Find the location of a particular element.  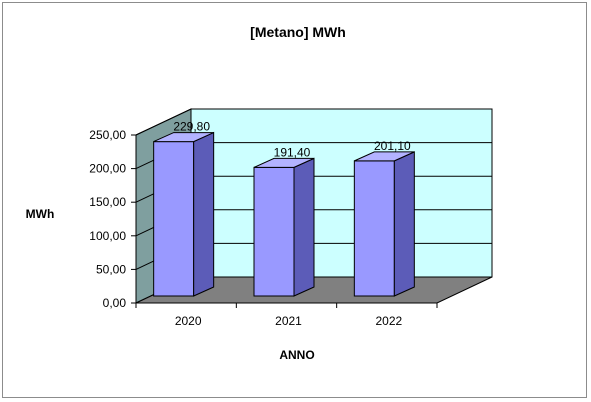

x-tick-label: 2021 is located at coordinates (288, 321).